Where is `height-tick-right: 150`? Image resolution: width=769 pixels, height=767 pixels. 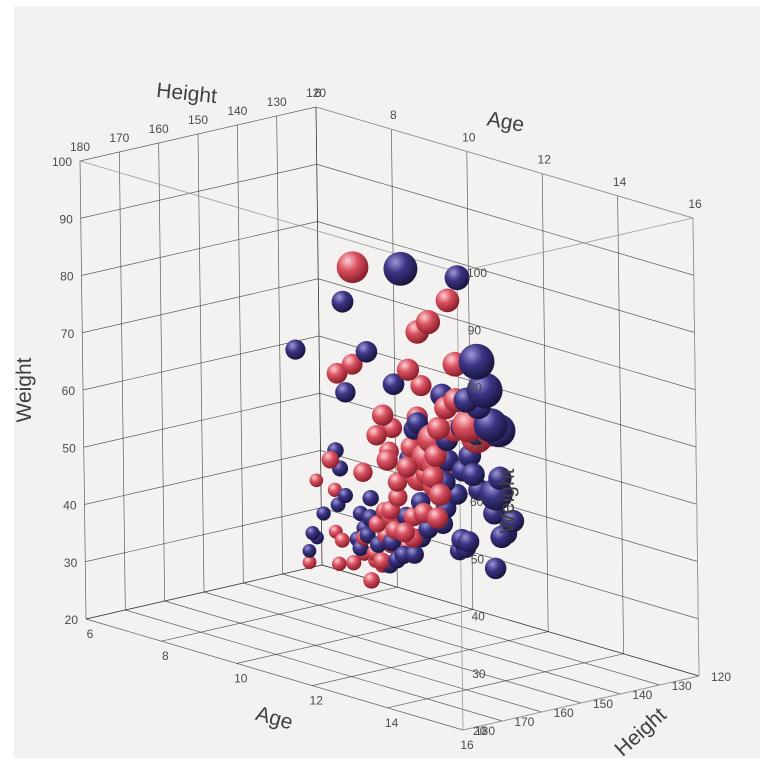
height-tick-right: 150 is located at coordinates (603, 704).